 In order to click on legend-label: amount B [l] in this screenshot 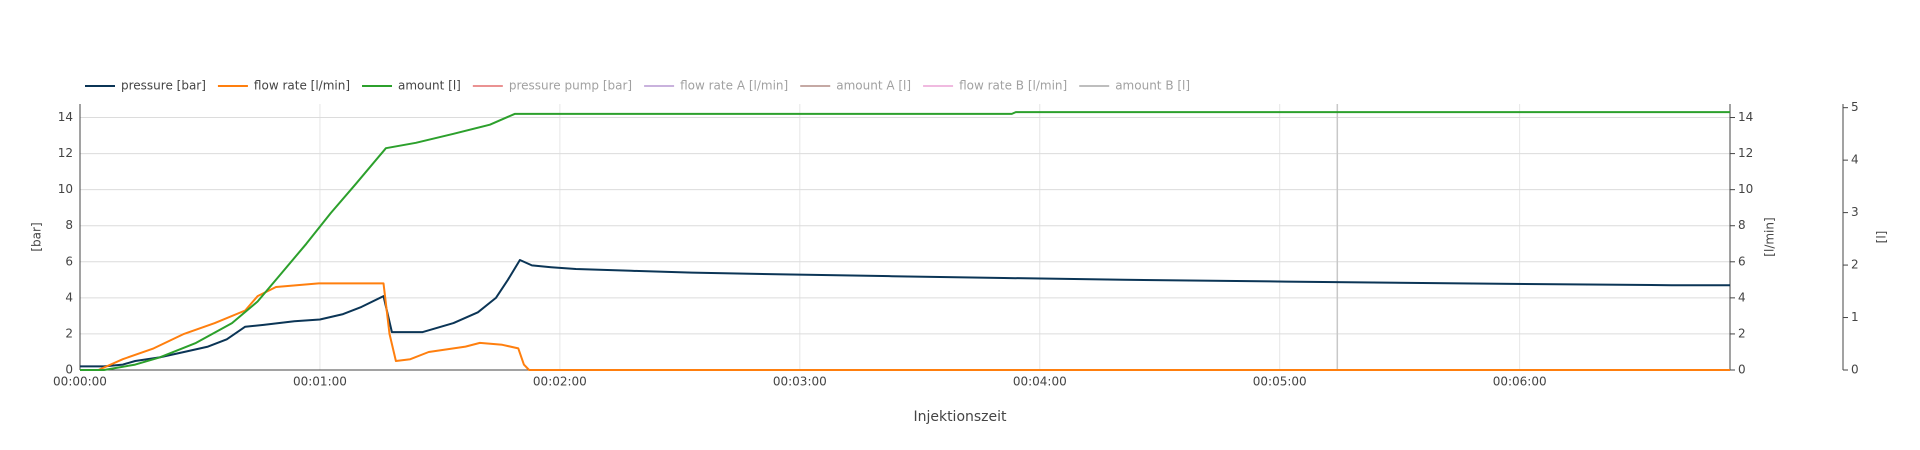, I will do `click(1152, 86)`.